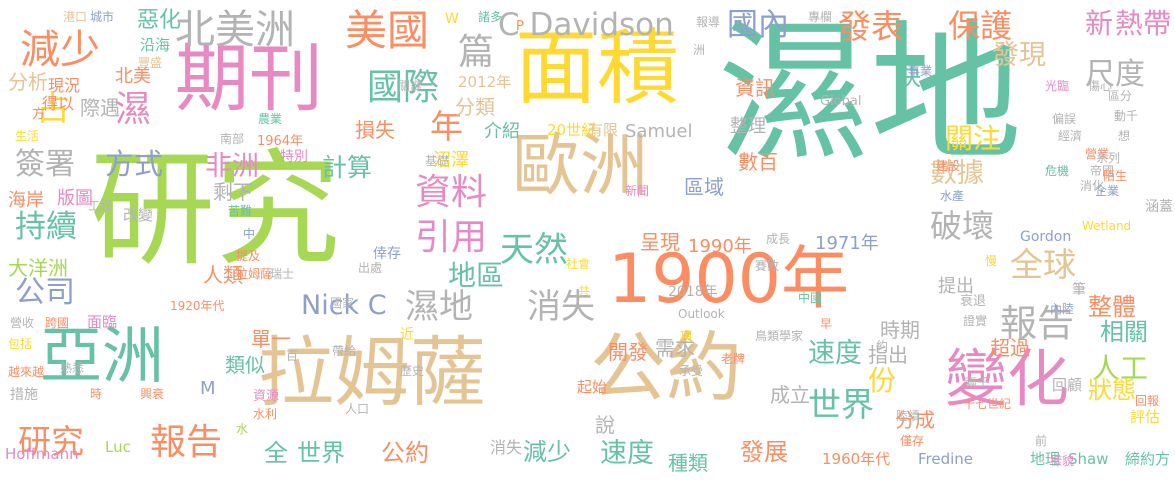 This screenshot has height=482, width=1175. What do you see at coordinates (1079, 290) in the screenshot?
I see `cloud-word: 筆` at bounding box center [1079, 290].